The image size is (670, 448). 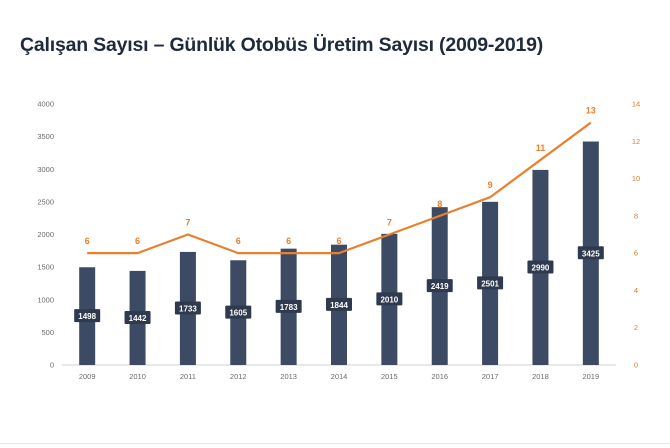 I want to click on y2-tick-label: 8, so click(x=636, y=215).